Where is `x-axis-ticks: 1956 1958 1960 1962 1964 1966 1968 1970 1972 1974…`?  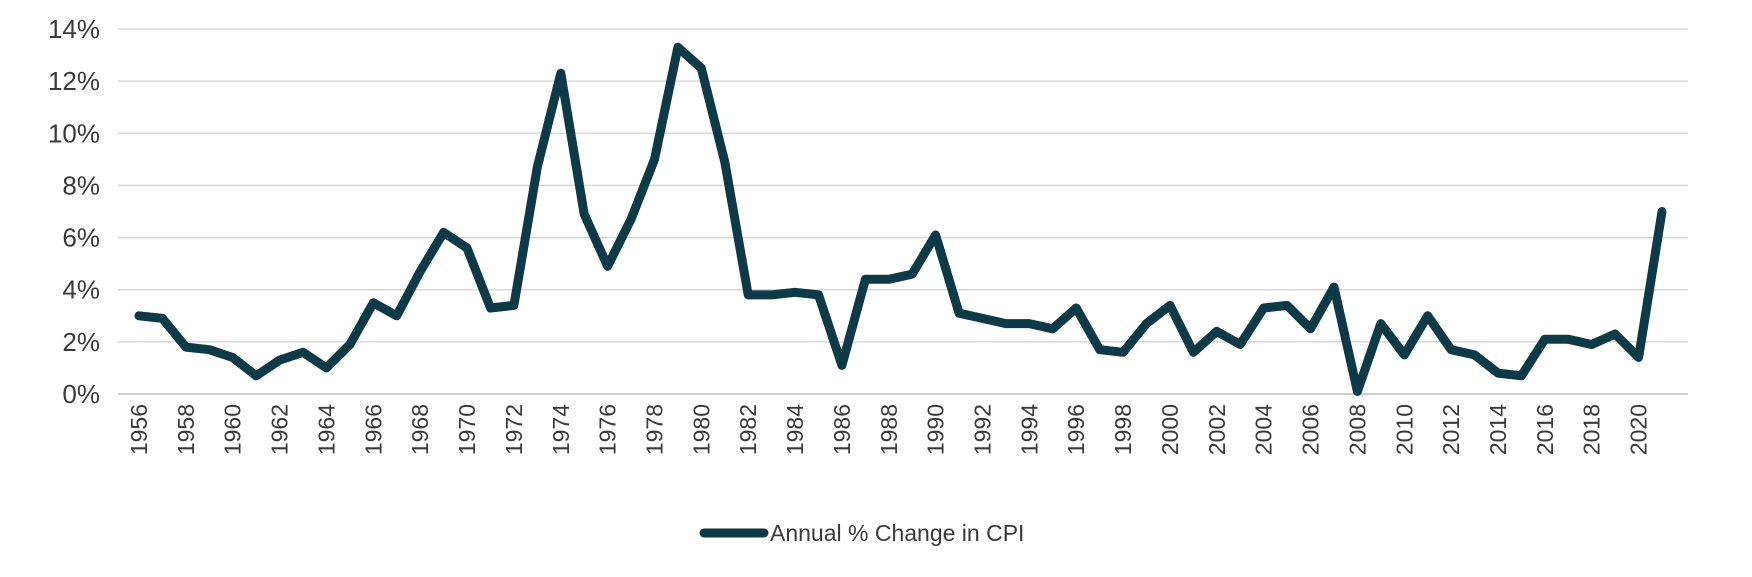
x-axis-ticks: 1956 1958 1960 1962 1964 1966 1968 1970 1972 1974… is located at coordinates (889, 429).